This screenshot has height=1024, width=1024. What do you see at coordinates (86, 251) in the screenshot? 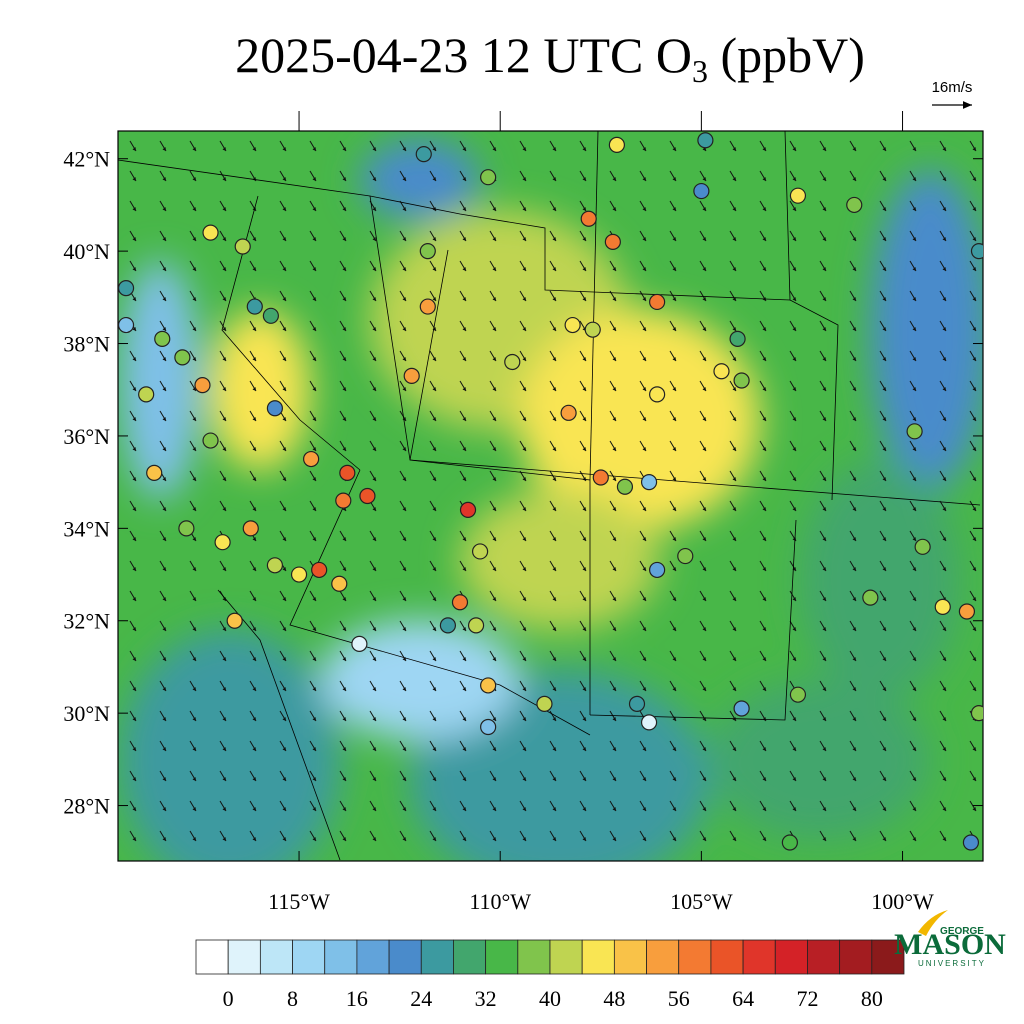
I see `lat-label: 40°N` at bounding box center [86, 251].